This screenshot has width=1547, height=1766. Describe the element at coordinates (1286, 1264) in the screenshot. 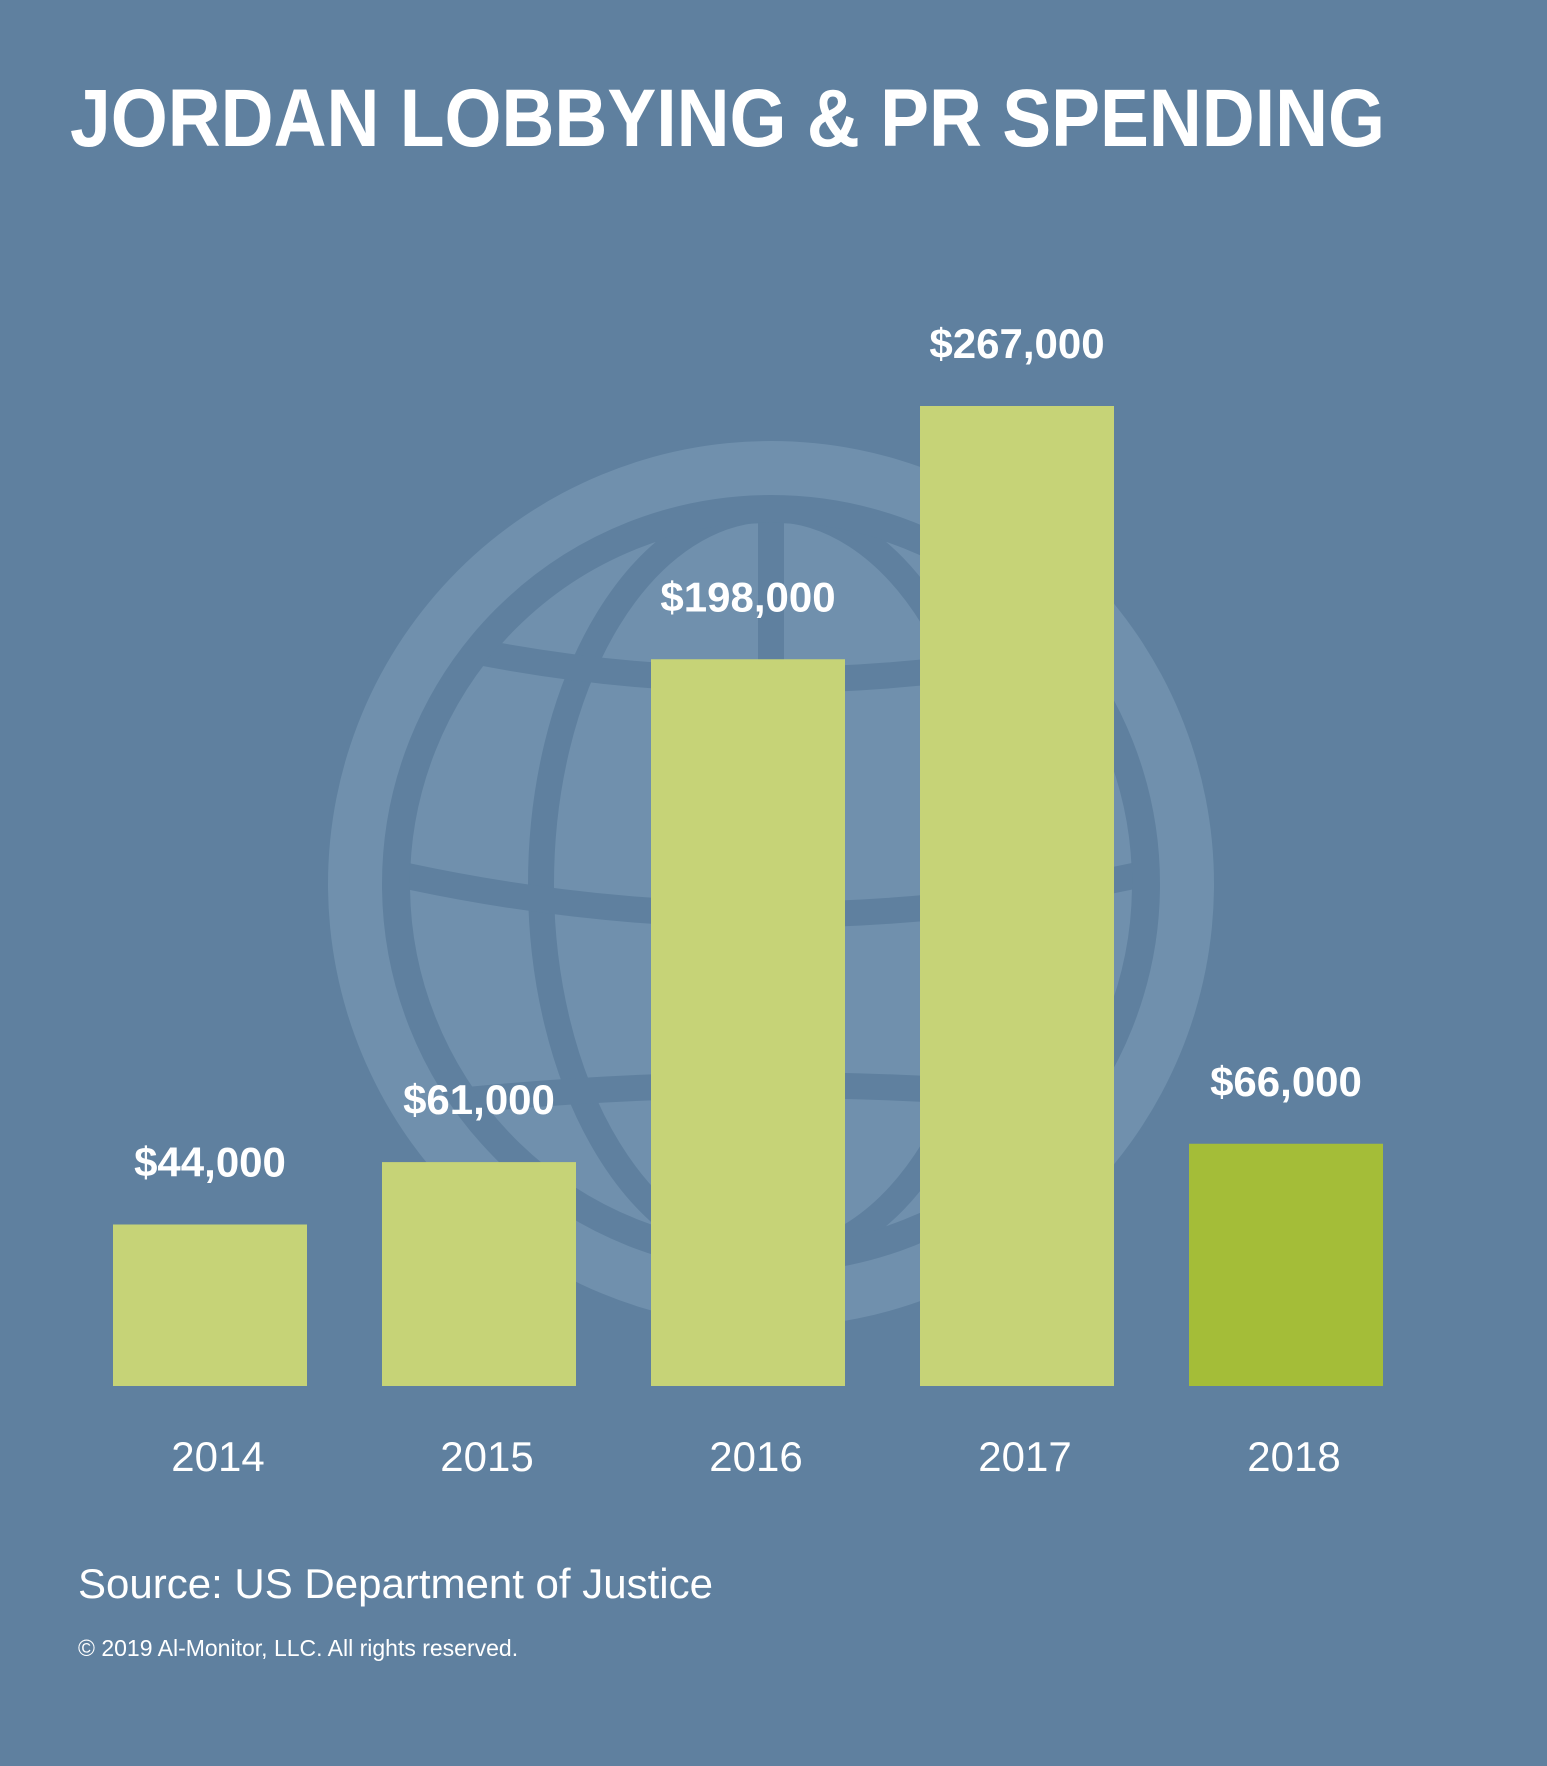

I see `bar-2018` at that location.